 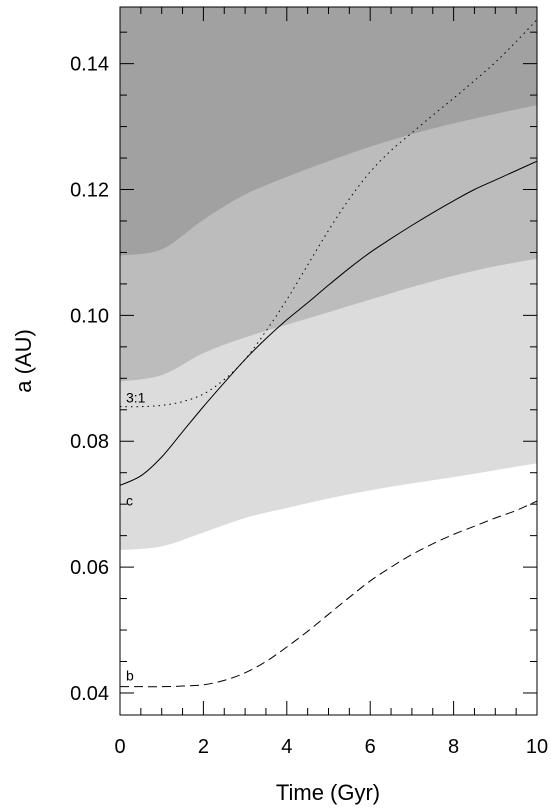 I want to click on y-tick-label: 0.10, so click(x=89, y=316).